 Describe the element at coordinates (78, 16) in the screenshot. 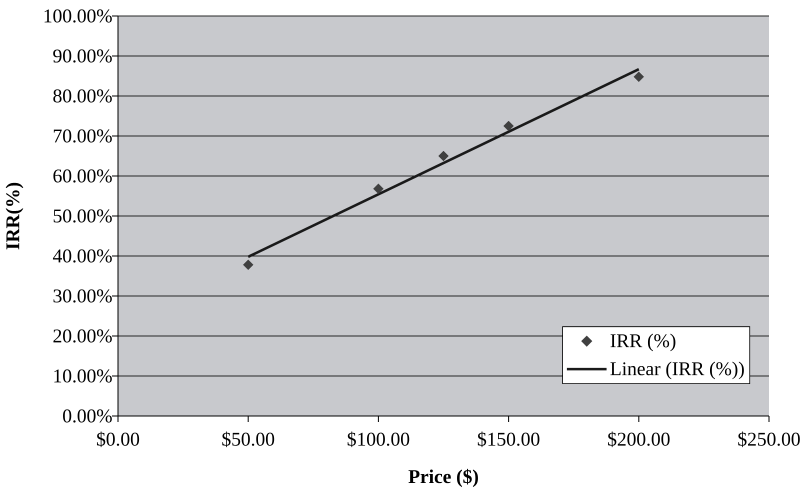

I see `y-tick-label: 100.00%` at that location.